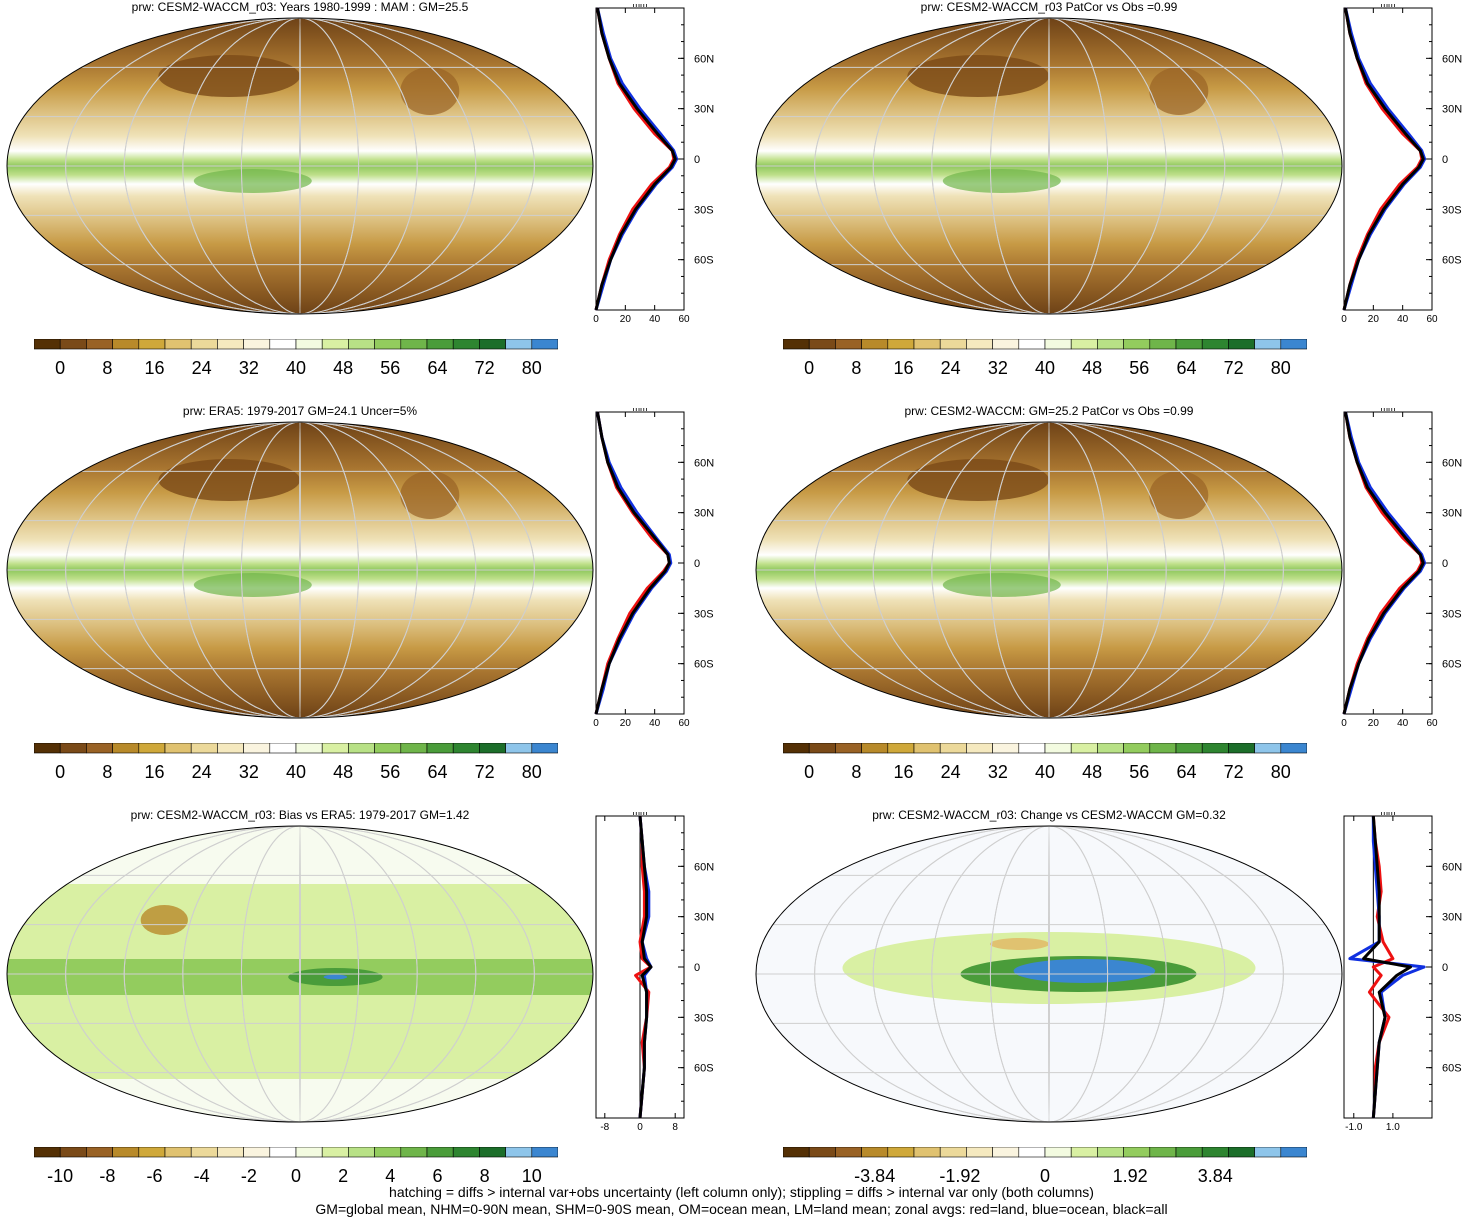  Describe the element at coordinates (107, 1176) in the screenshot. I see `colorbar-label: -8` at that location.